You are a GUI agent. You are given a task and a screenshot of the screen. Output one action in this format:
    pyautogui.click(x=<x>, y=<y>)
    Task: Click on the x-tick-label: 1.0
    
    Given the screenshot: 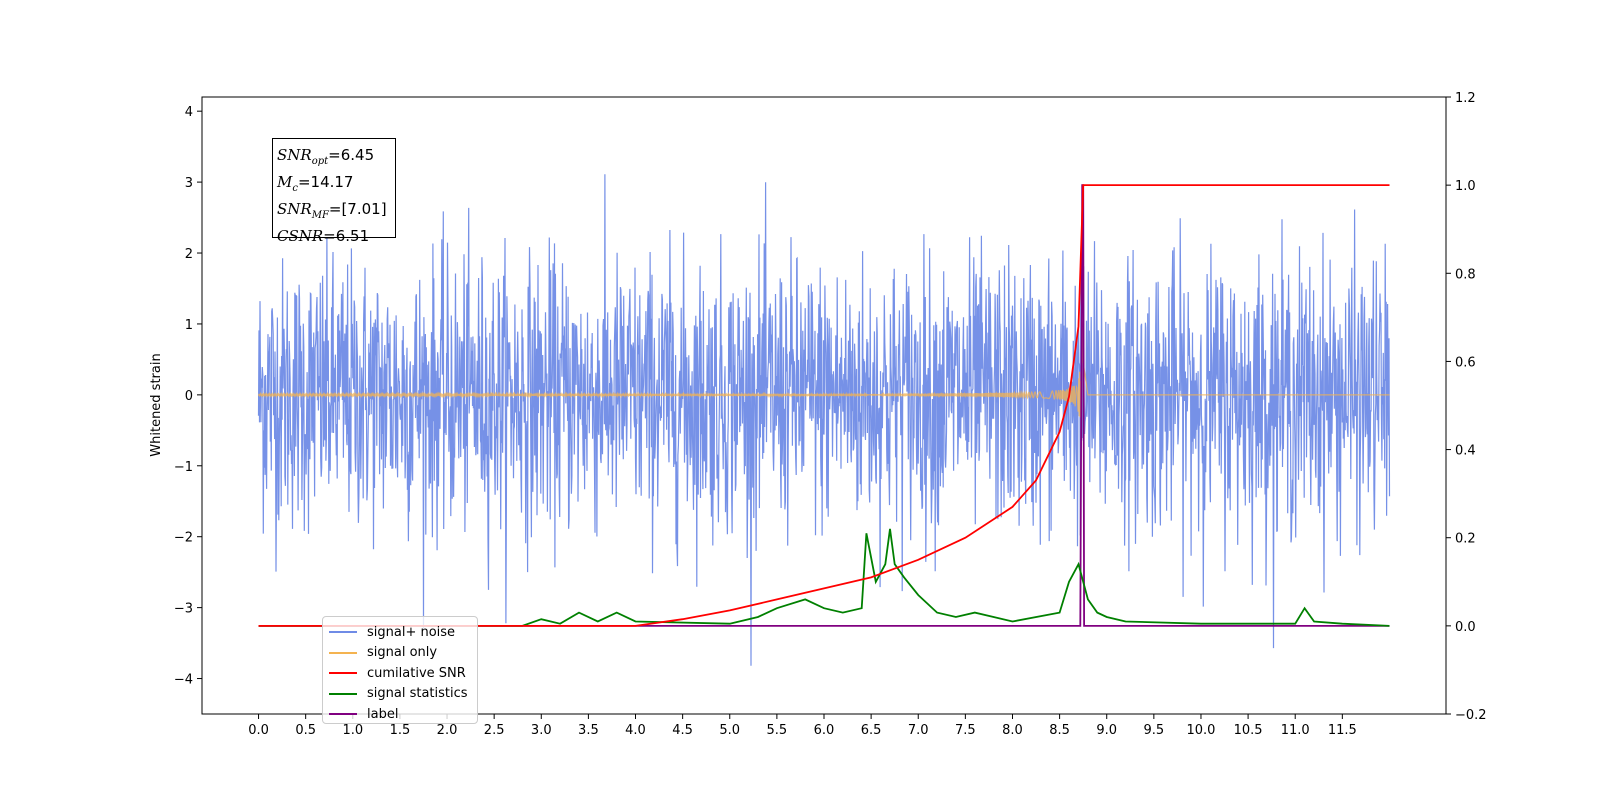 What is the action you would take?
    pyautogui.click(x=352, y=730)
    